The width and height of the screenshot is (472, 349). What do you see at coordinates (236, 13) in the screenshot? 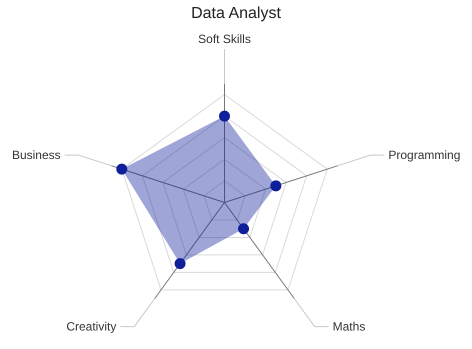
I see `chart-title: Data Analyst` at bounding box center [236, 13].